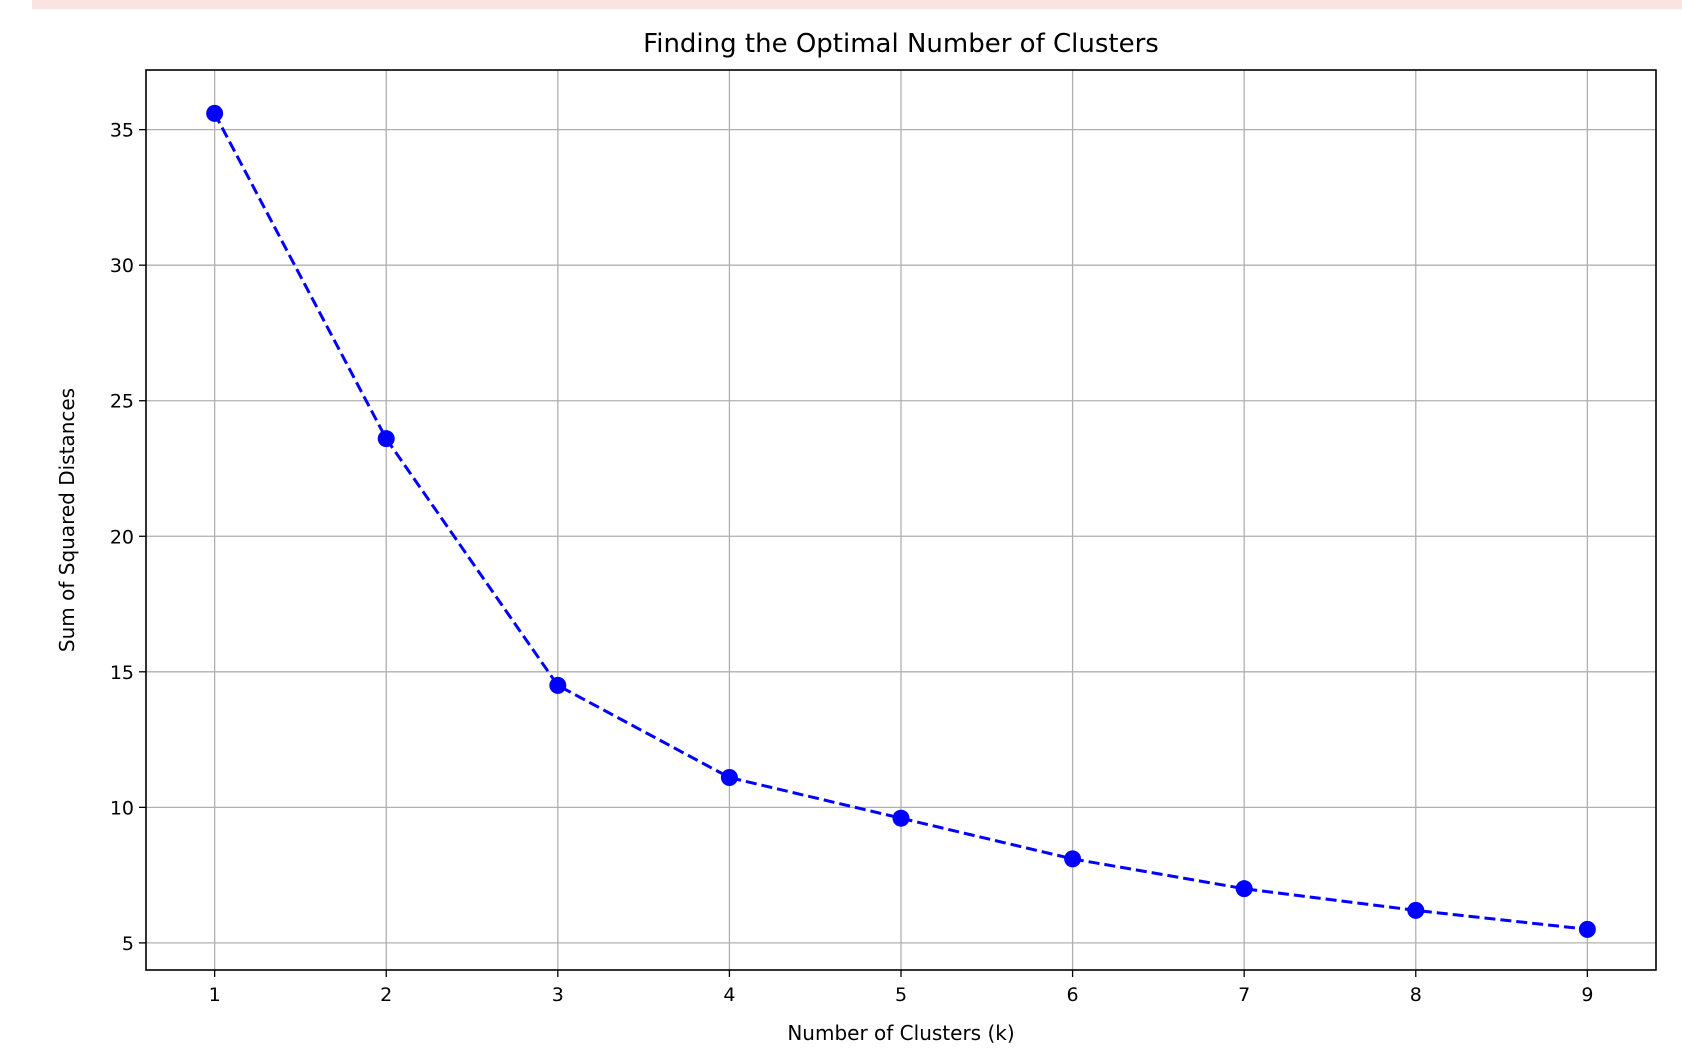 Image resolution: width=1682 pixels, height=1048 pixels. What do you see at coordinates (1587, 929) in the screenshot?
I see `data-point-k9` at bounding box center [1587, 929].